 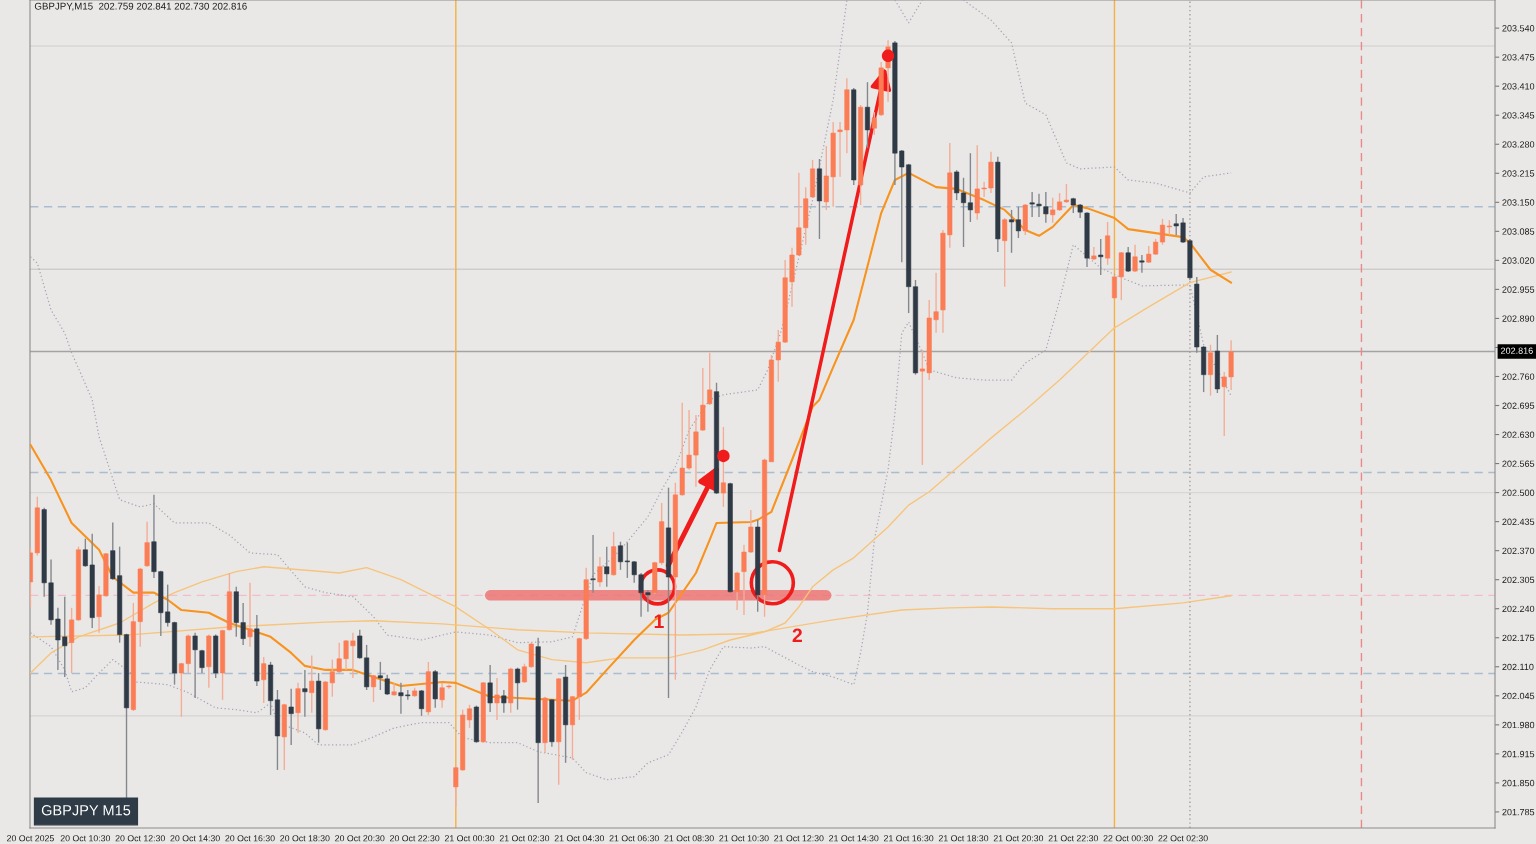 I want to click on y-tick-label: 202.175, so click(x=1518, y=638).